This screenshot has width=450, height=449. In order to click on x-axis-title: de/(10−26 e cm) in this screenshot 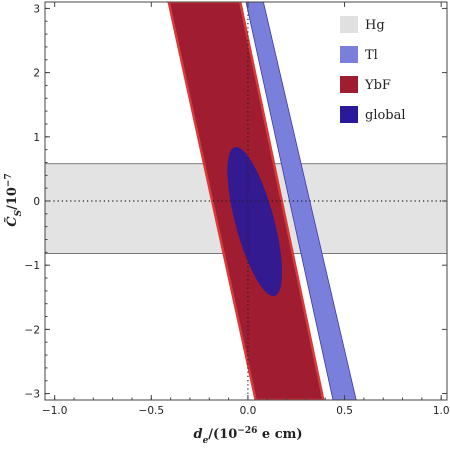, I will do `click(247, 436)`.